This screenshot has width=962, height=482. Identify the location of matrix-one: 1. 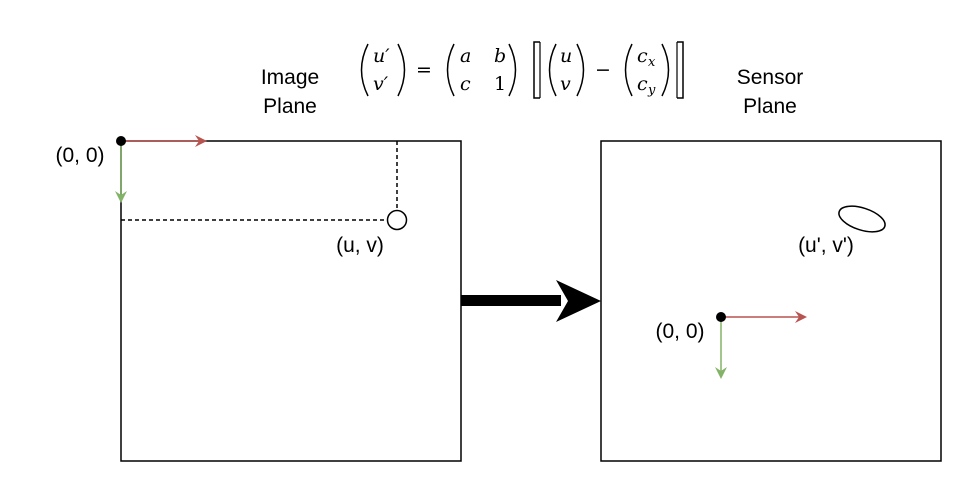
(500, 84).